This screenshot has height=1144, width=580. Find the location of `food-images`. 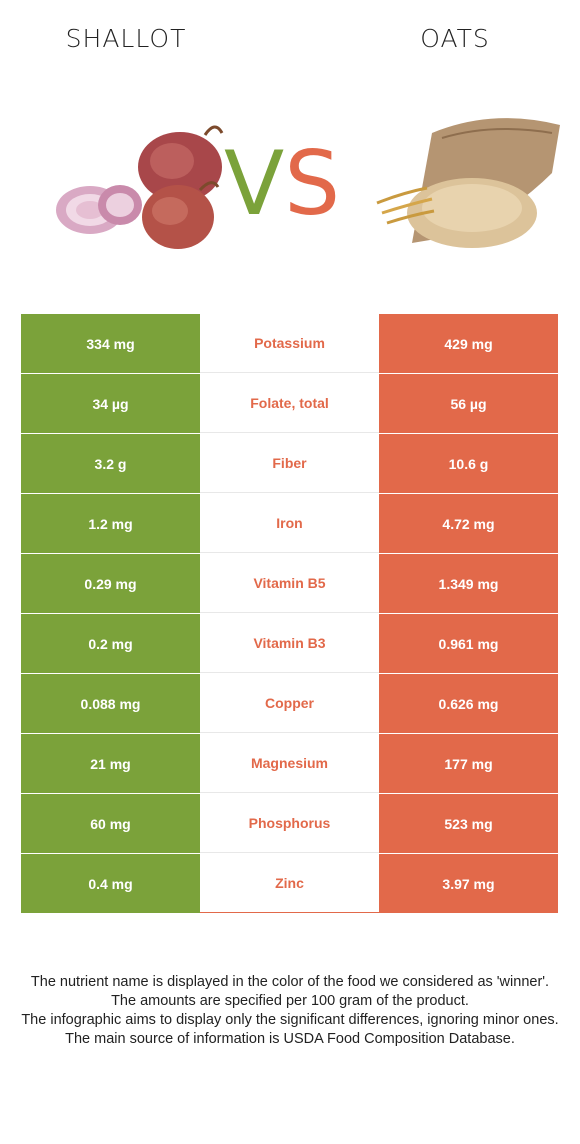

food-images is located at coordinates (290, 190).